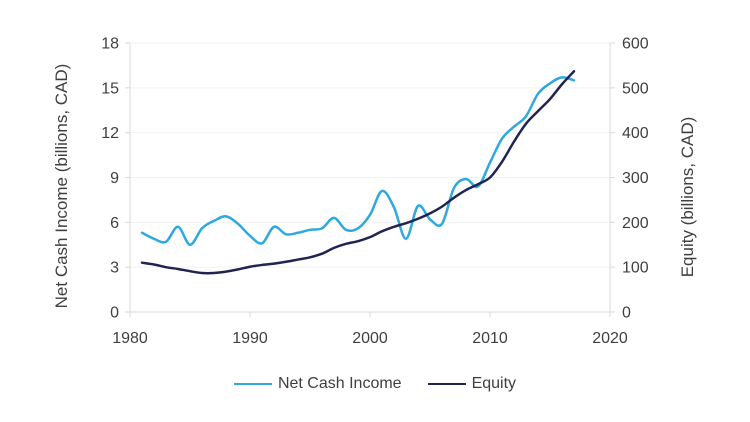  I want to click on x-axis-tick-label: 2010, so click(490, 338).